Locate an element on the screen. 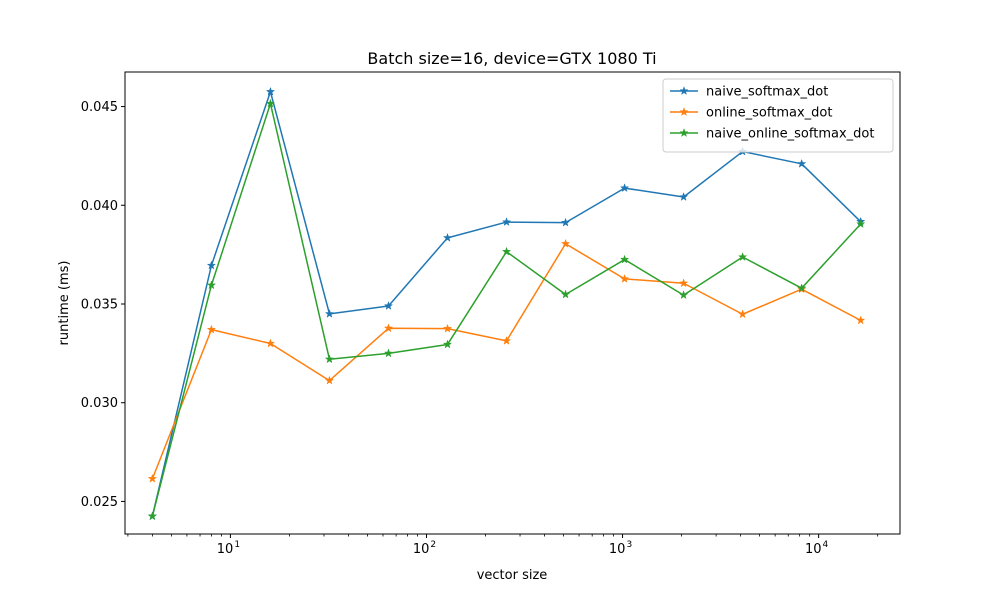  x-tick-label: 10⁴ is located at coordinates (817, 548).